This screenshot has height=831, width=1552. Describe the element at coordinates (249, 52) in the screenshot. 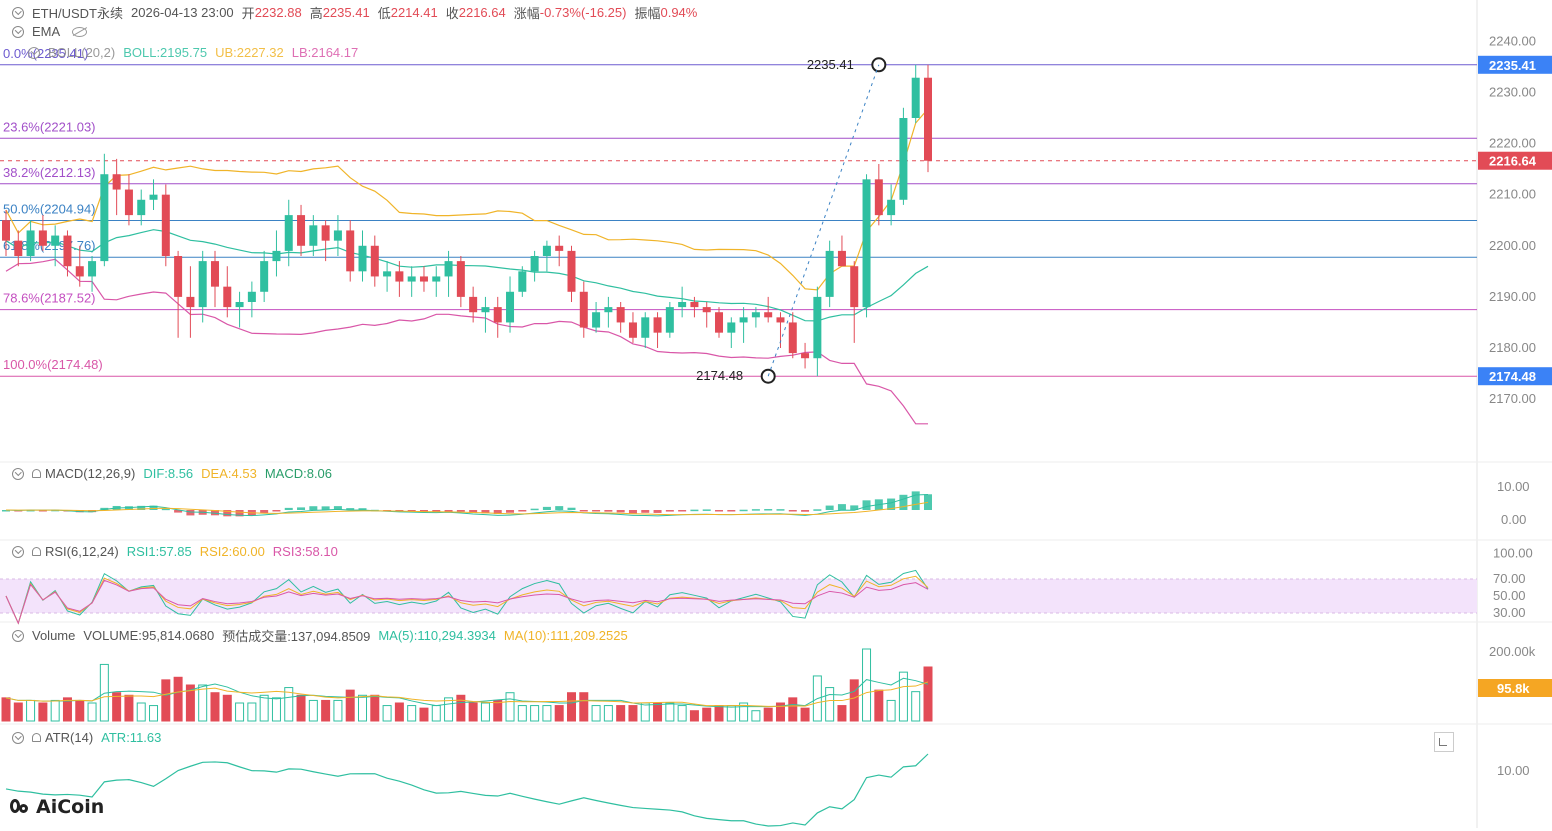

I see `boll-ub-value: UB:2227.32` at that location.